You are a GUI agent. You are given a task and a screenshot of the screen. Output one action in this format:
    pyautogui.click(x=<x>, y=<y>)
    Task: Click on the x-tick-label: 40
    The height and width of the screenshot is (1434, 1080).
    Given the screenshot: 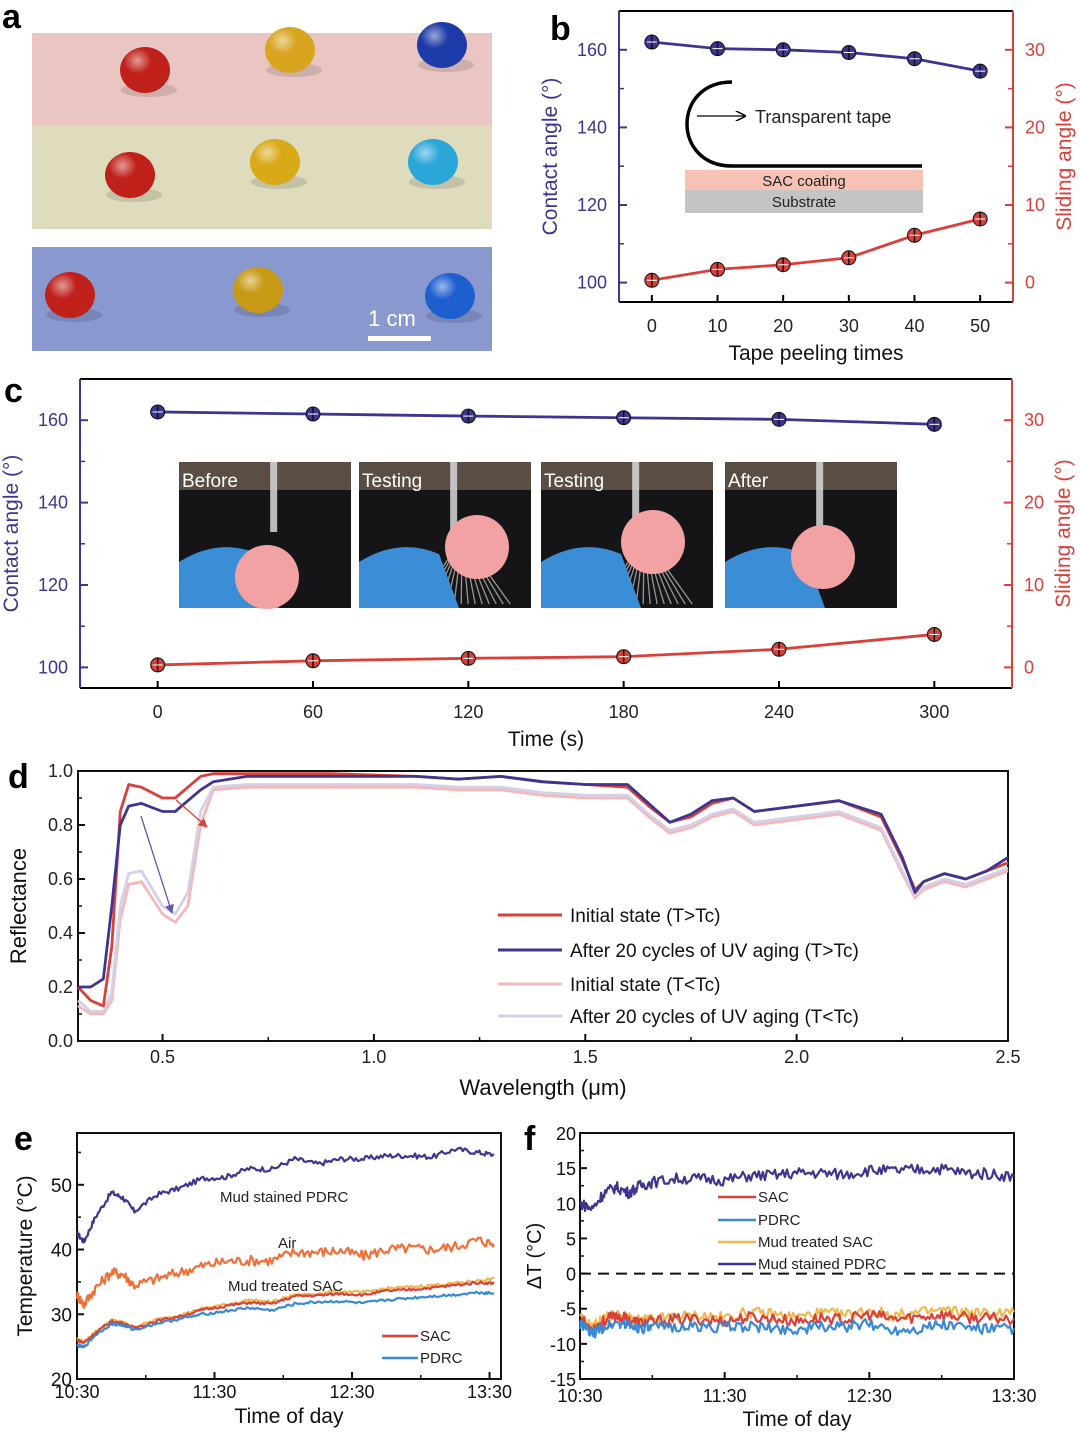 What is the action you would take?
    pyautogui.click(x=914, y=326)
    